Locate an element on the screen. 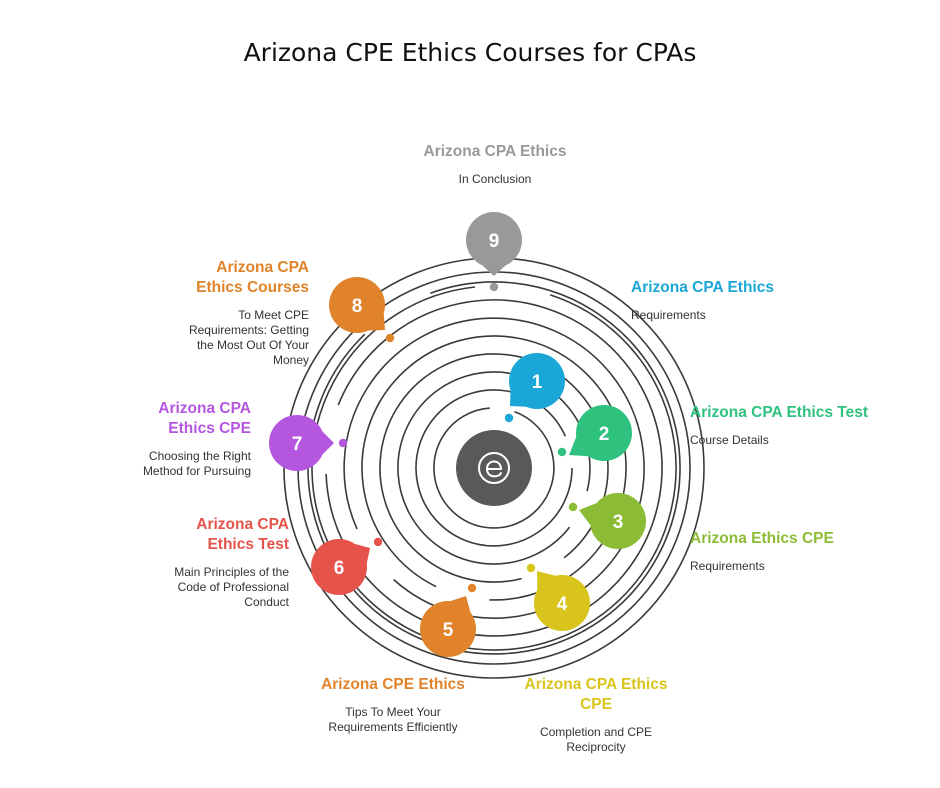  step-heading-5: Arizona CPE Ethics is located at coordinates (393, 684).